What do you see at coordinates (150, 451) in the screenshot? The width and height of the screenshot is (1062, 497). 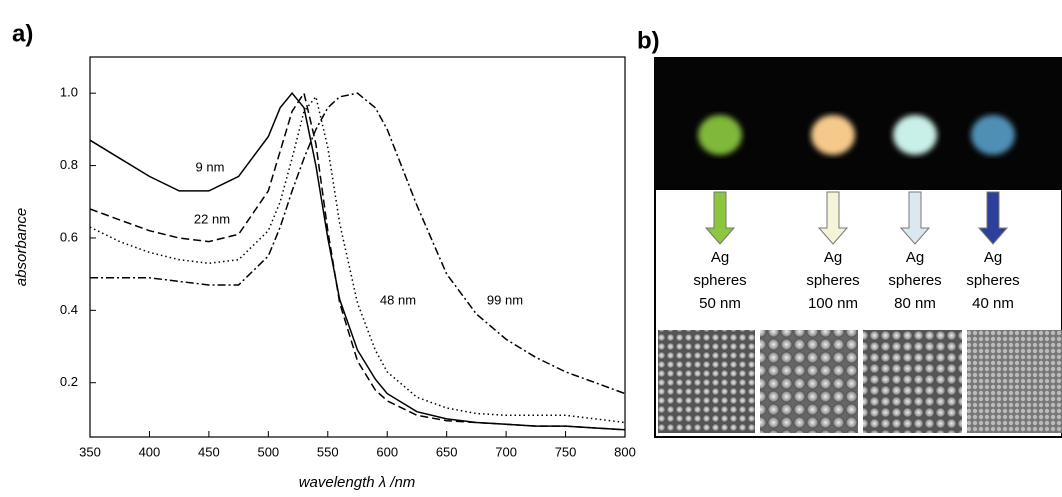 I see `x-tick-label: 400` at bounding box center [150, 451].